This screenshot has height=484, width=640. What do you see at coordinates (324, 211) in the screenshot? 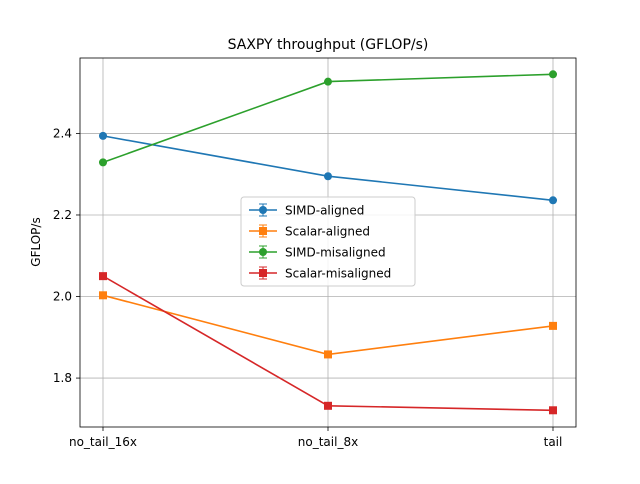
I see `legend-label: SIMD-aligned` at bounding box center [324, 211].